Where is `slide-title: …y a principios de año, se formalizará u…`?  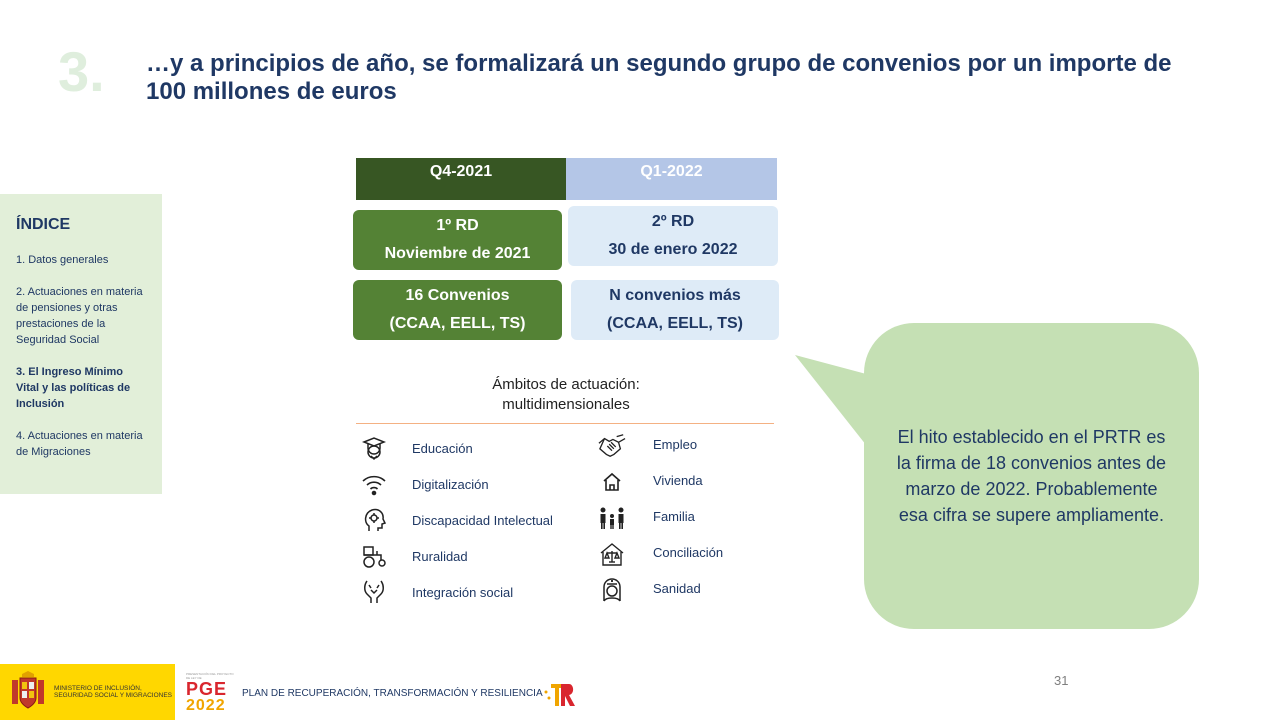 slide-title: …y a principios de año, se formalizará u… is located at coordinates (659, 77).